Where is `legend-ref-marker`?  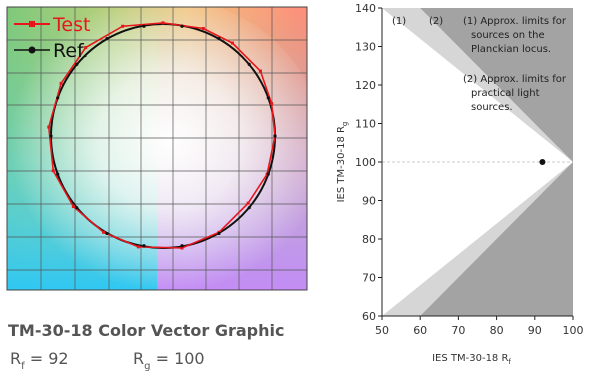 legend-ref-marker is located at coordinates (32, 50).